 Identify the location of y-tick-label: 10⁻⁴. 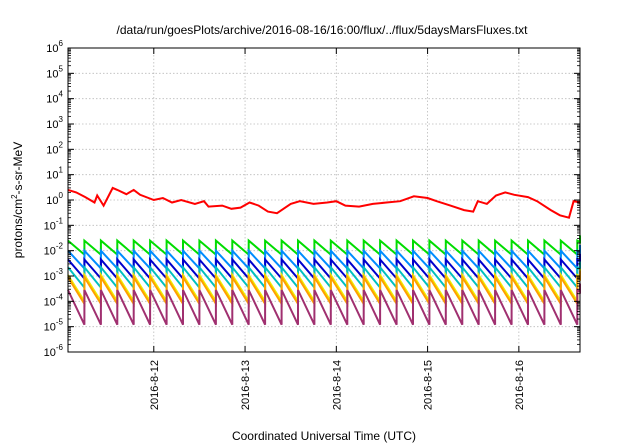
(54, 300).